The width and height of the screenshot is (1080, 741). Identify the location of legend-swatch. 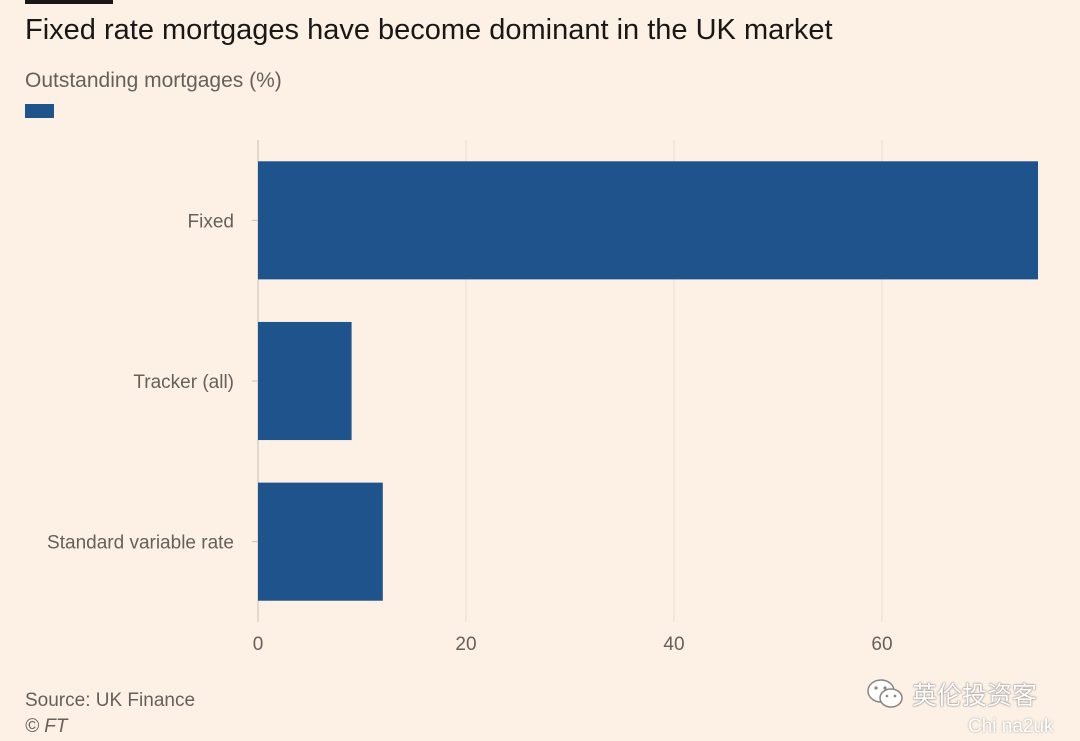
(39, 111).